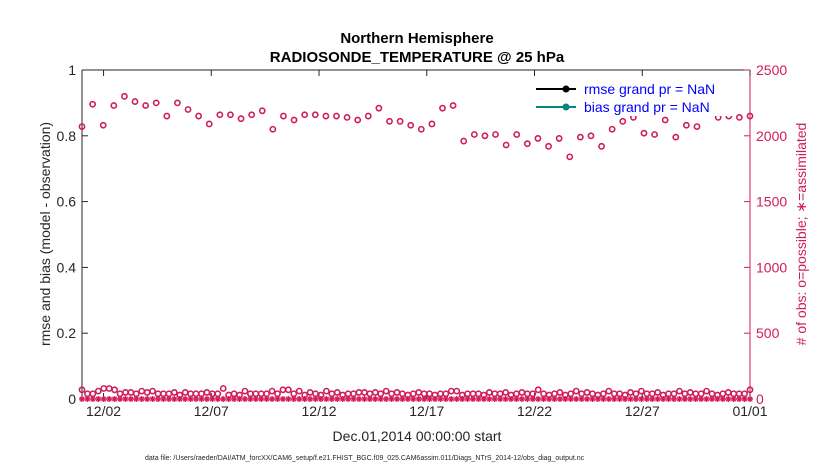 Image resolution: width=830 pixels, height=470 pixels. What do you see at coordinates (771, 70) in the screenshot?
I see `right-y-tick-label: 2500` at bounding box center [771, 70].